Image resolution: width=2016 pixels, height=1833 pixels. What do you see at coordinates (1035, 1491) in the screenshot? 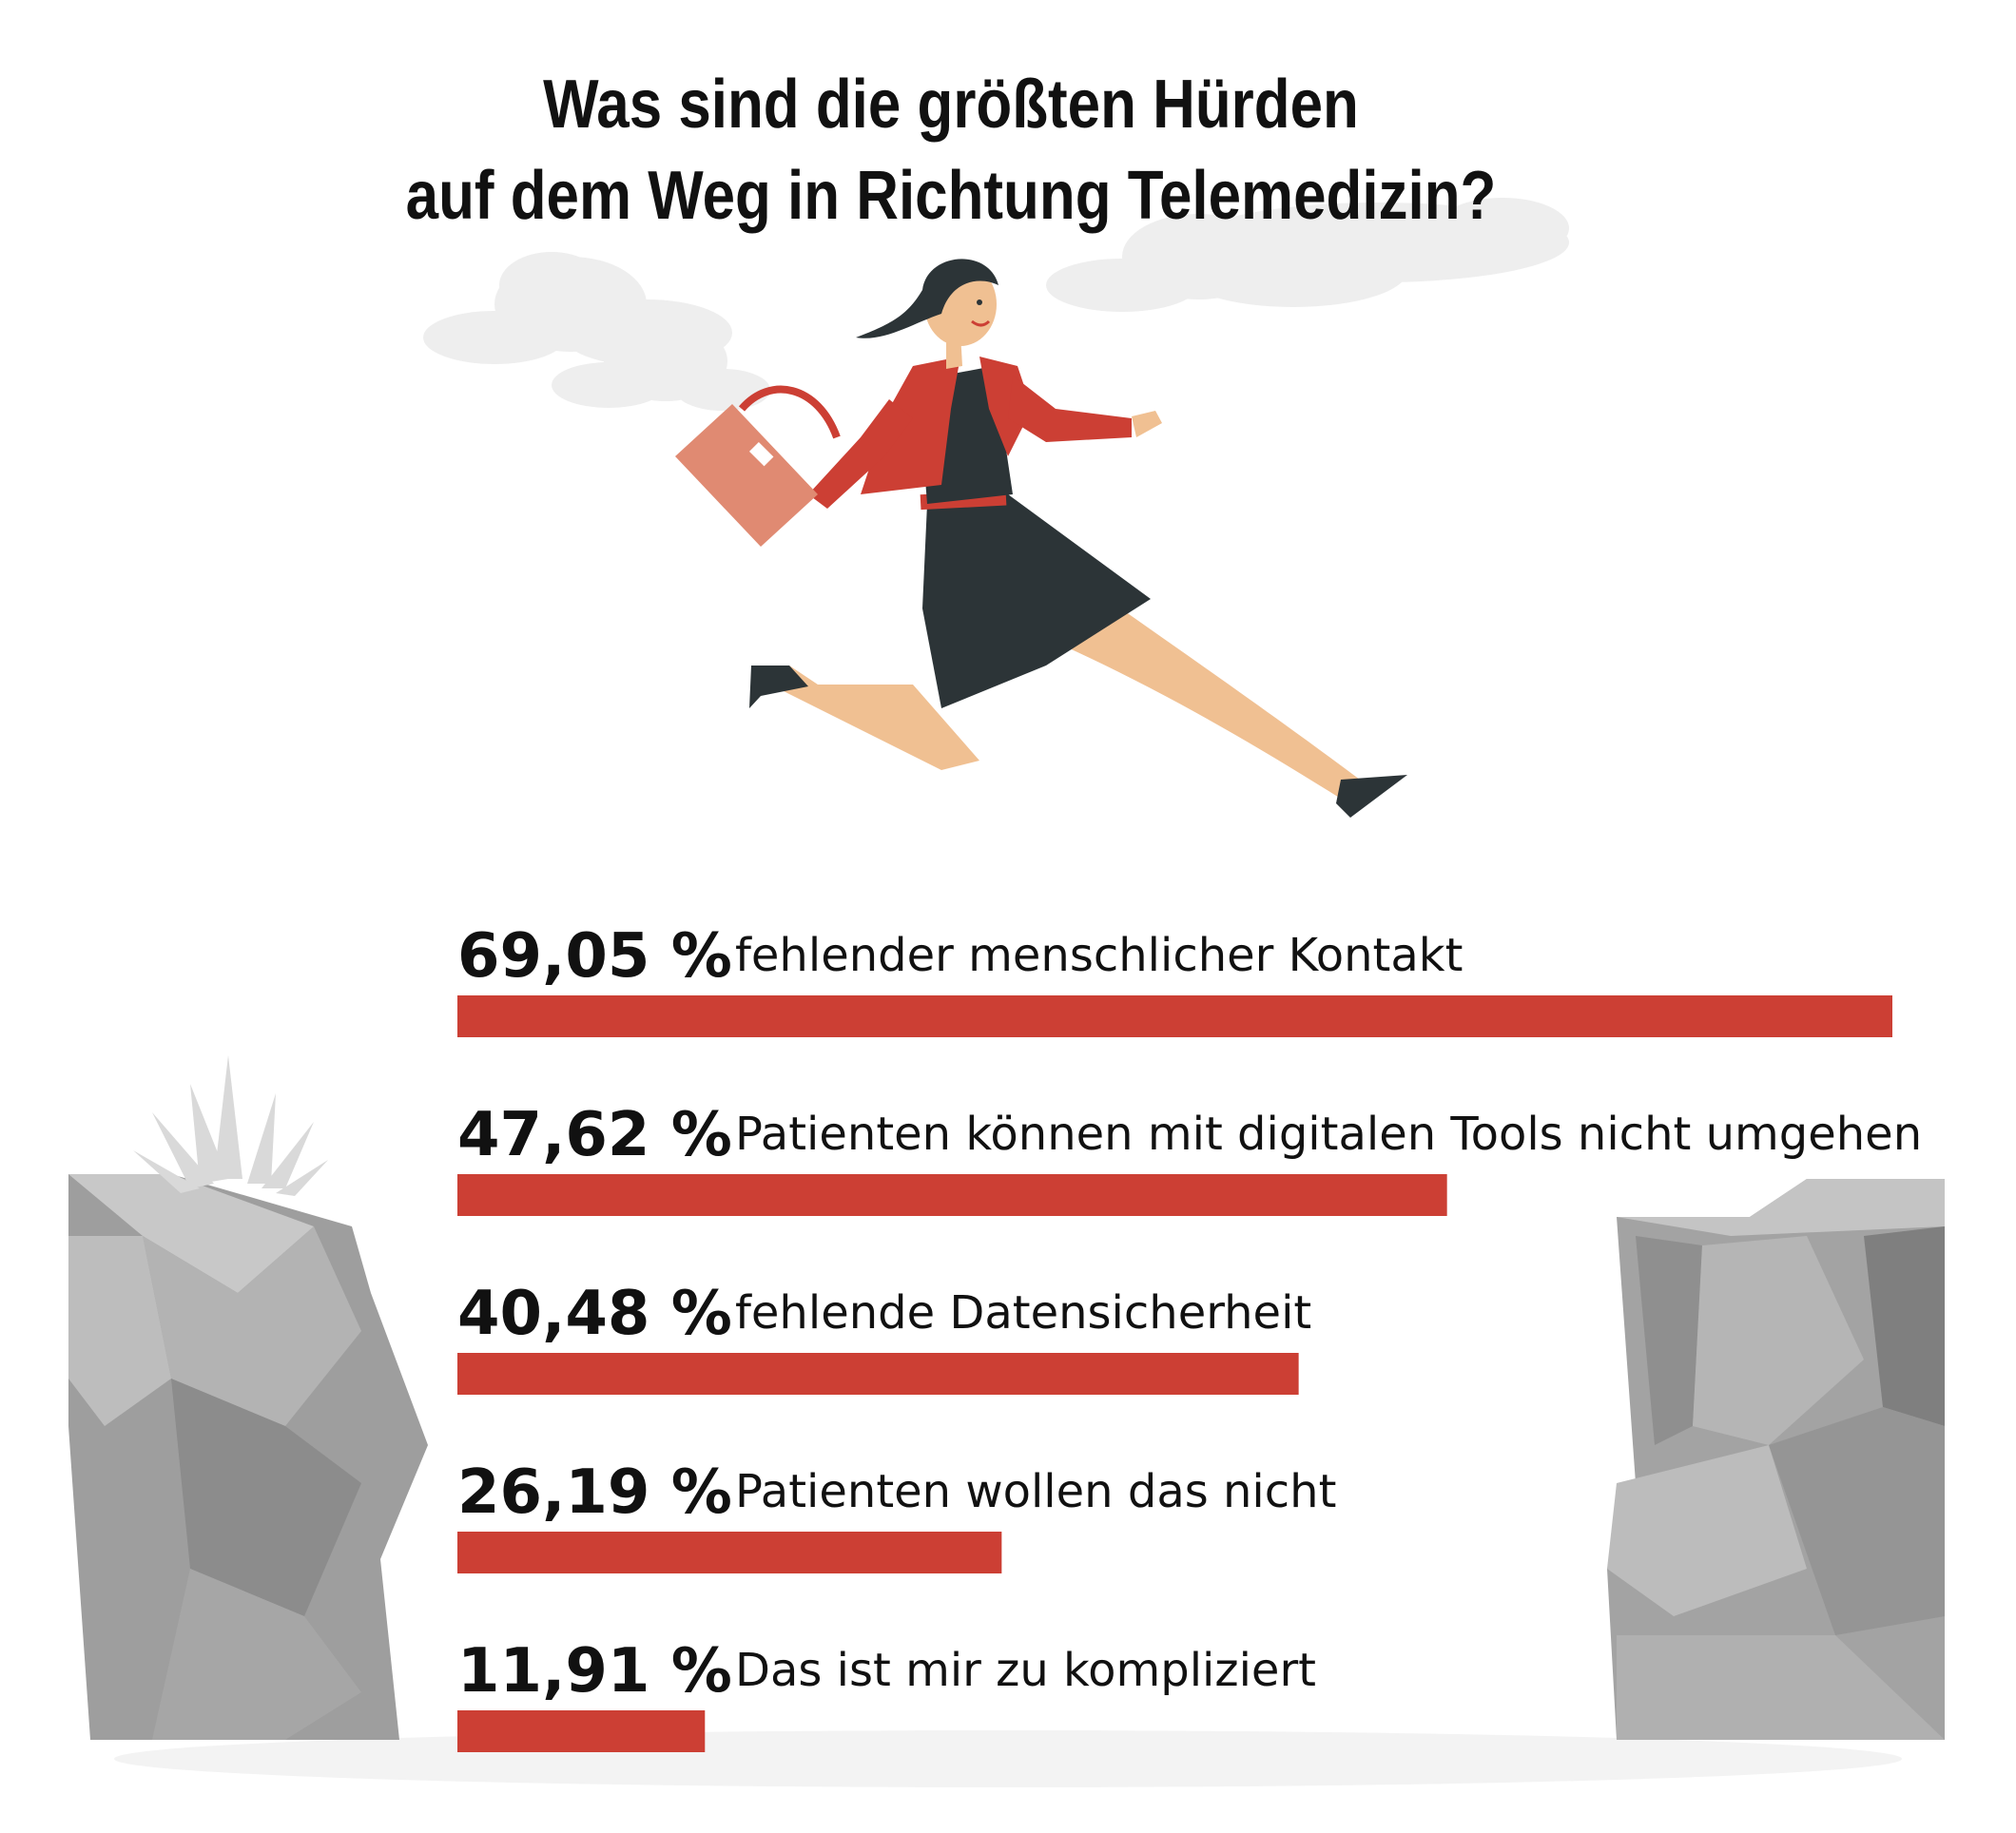
I see `bar-category-label: Patienten wollen das nicht` at bounding box center [1035, 1491].